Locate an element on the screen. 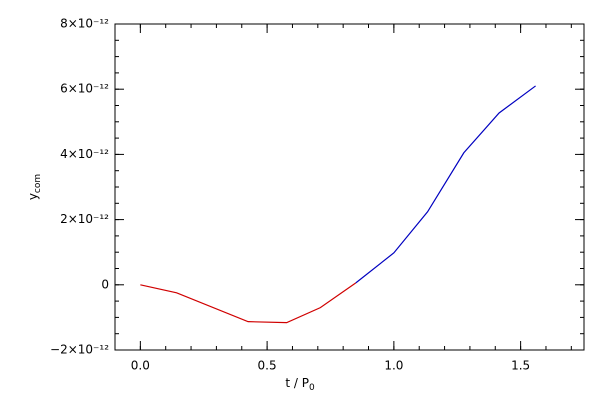  y-axis-label: ycom is located at coordinates (34, 187).